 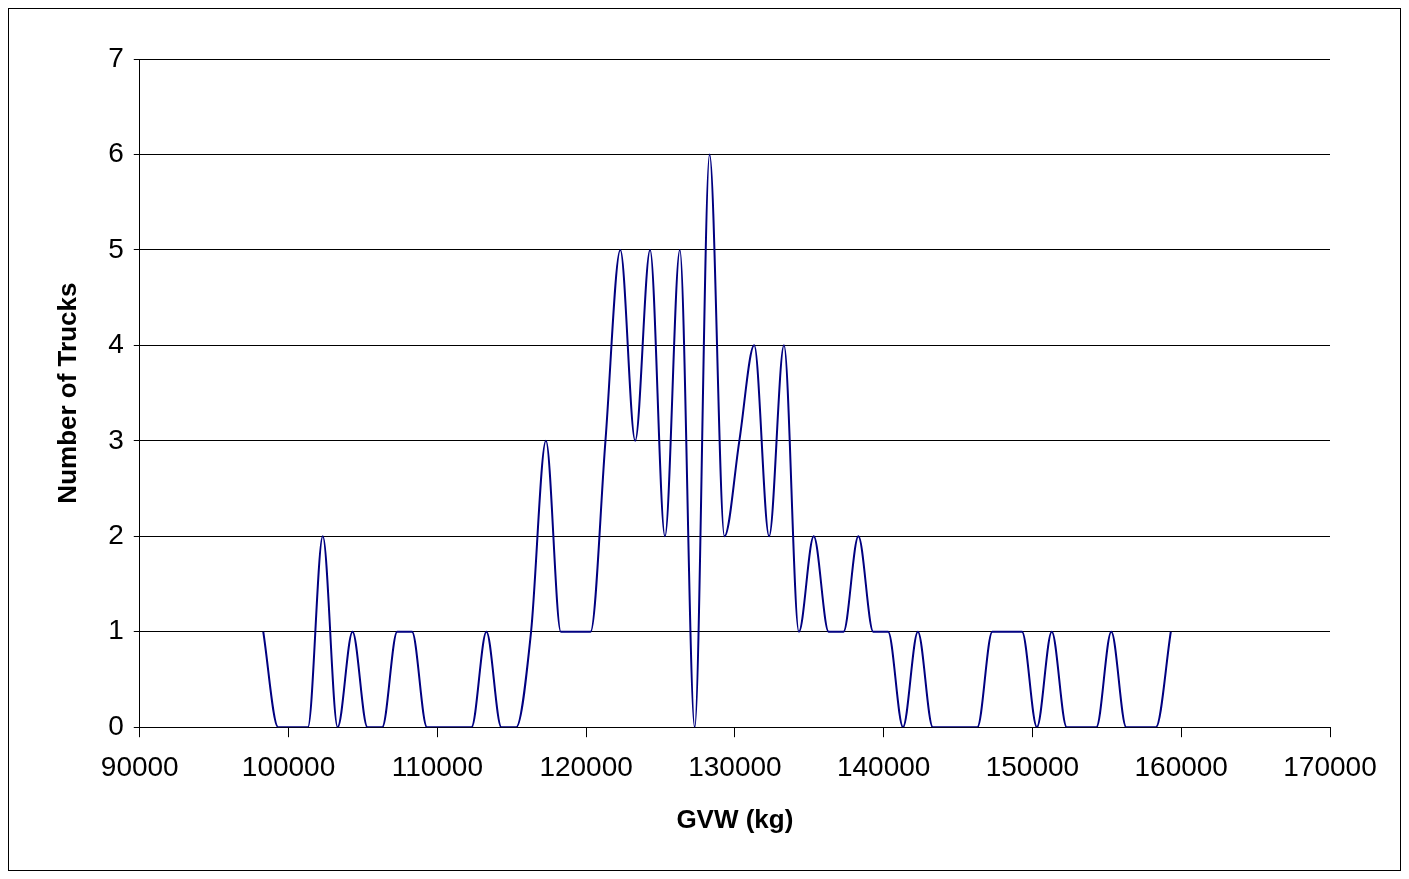 What do you see at coordinates (437, 766) in the screenshot?
I see `x-tick-label: 110000` at bounding box center [437, 766].